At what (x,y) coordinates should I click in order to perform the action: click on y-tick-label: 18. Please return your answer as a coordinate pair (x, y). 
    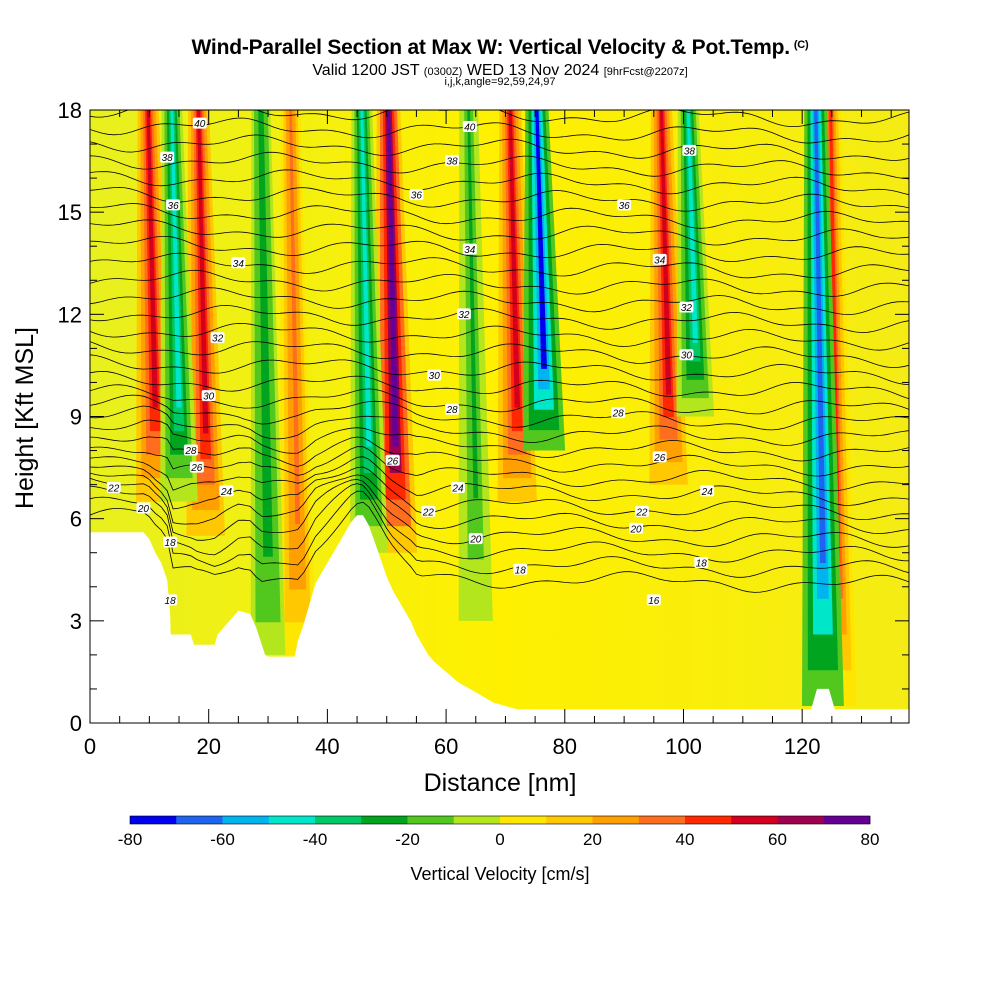
    Looking at the image, I should click on (70, 110).